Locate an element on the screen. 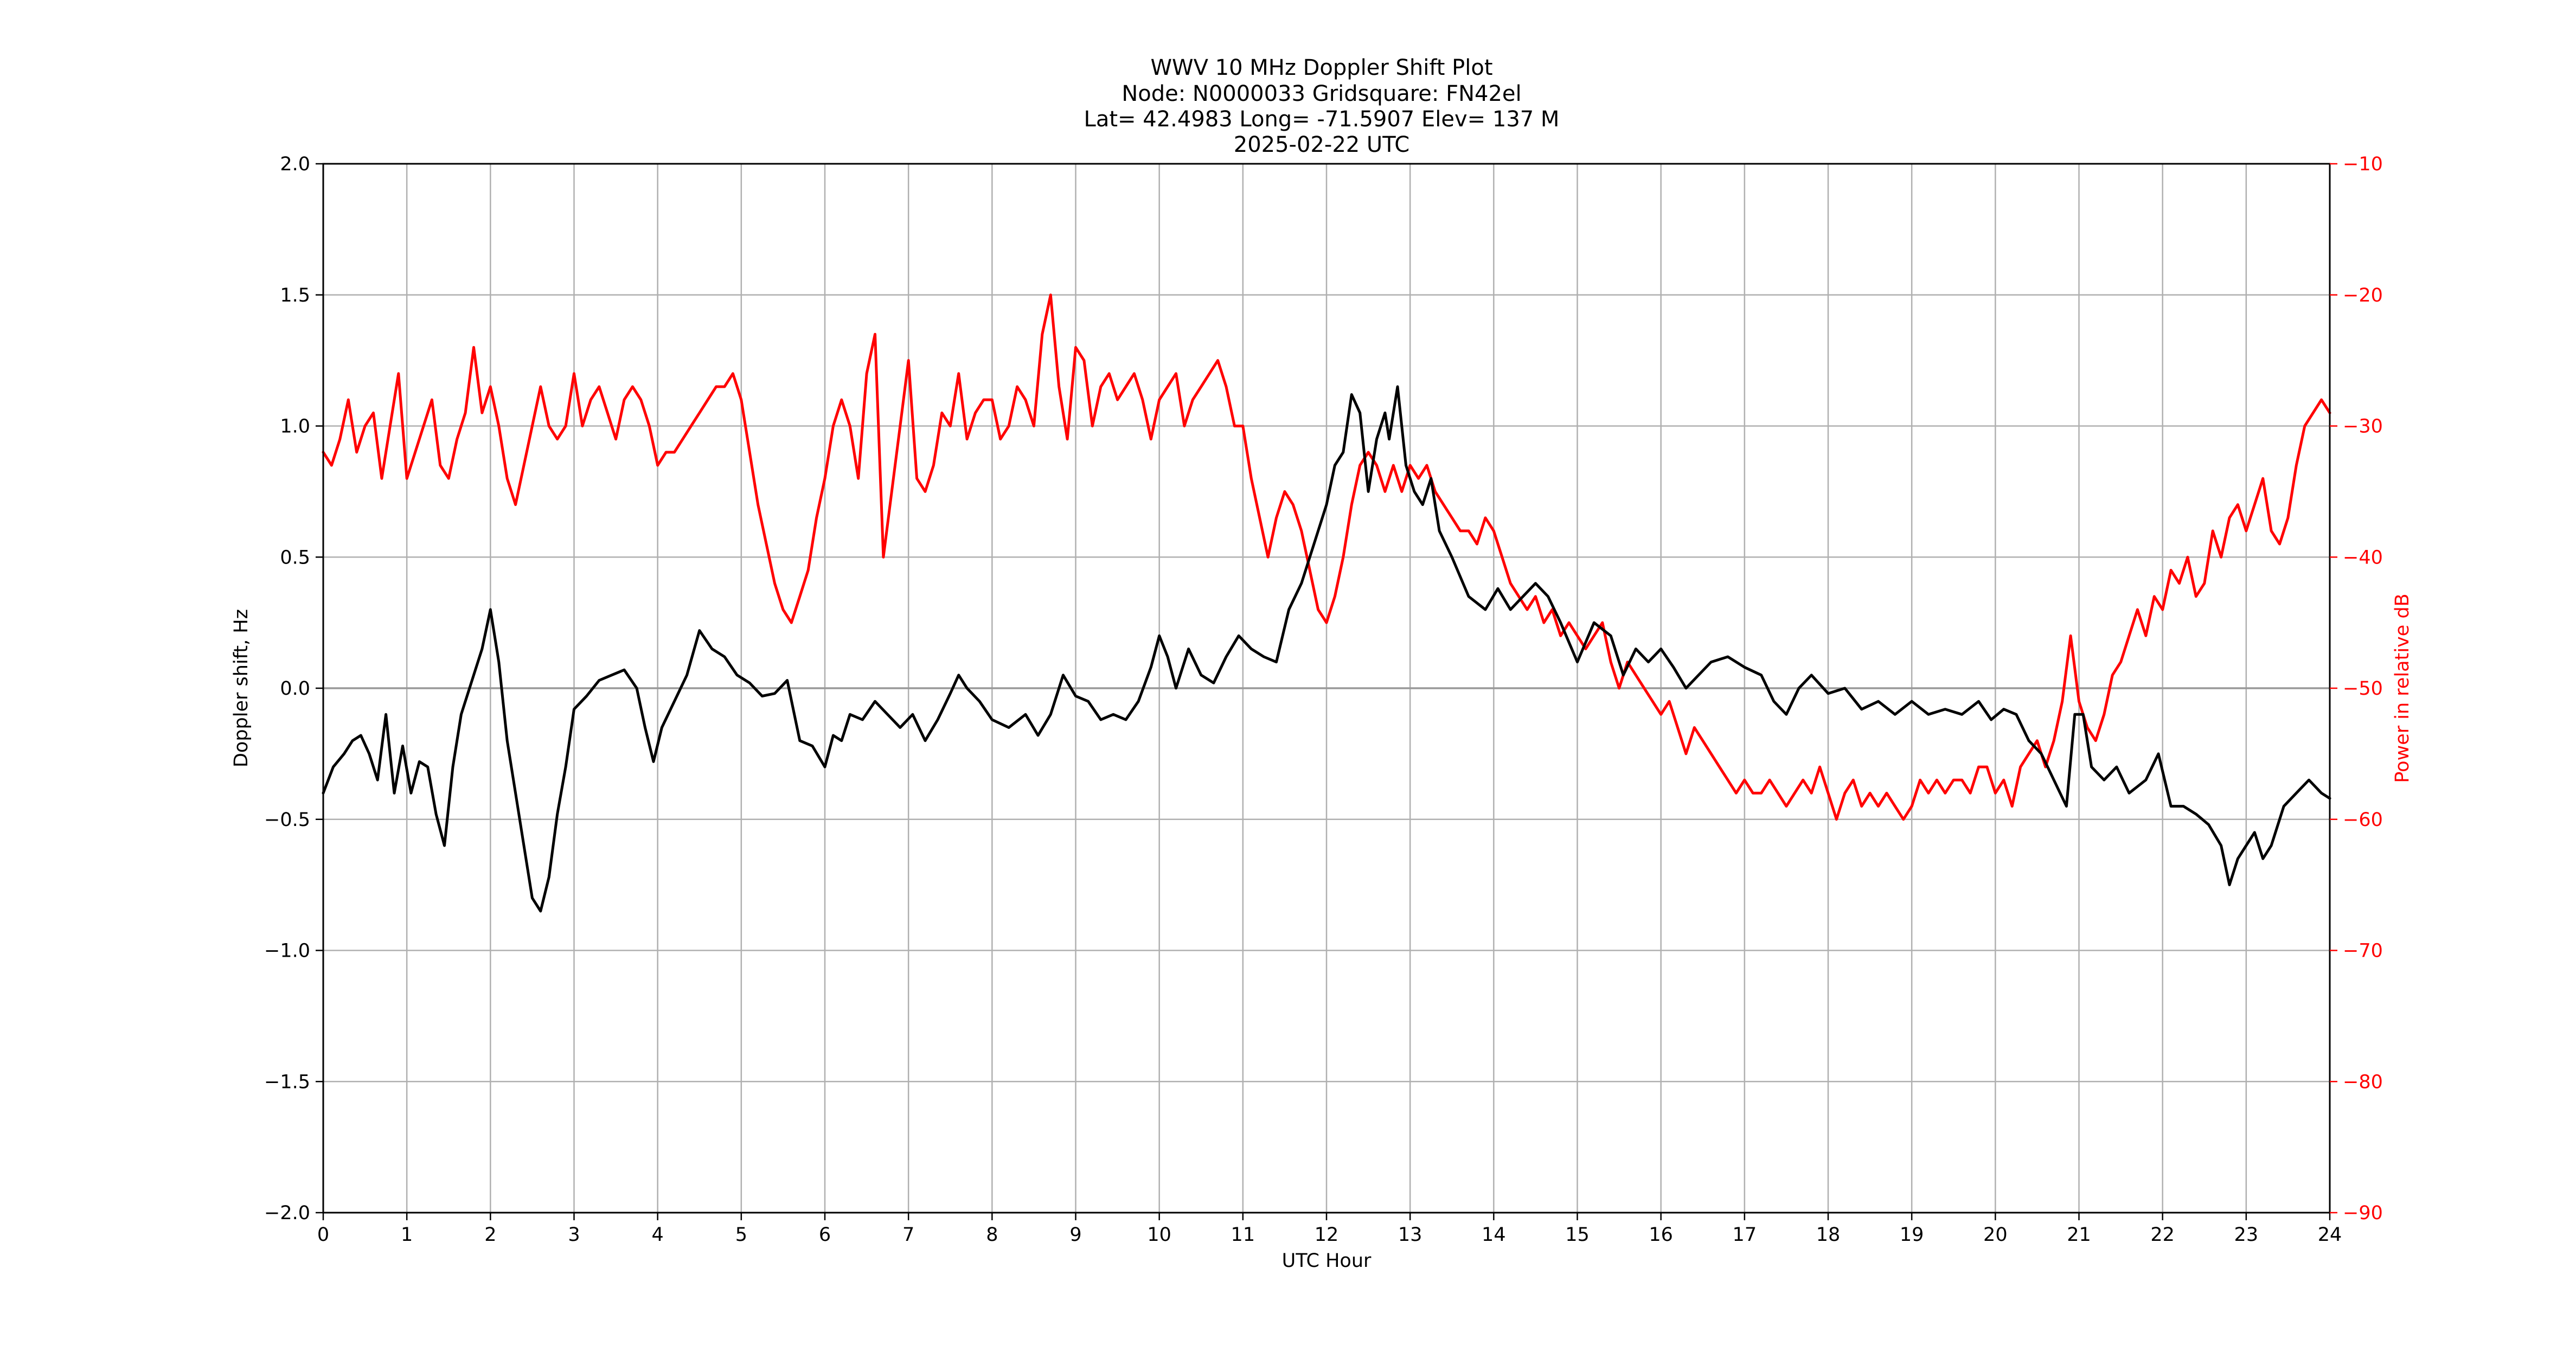 The width and height of the screenshot is (2576, 1358). x-axis-label: UTC Hour is located at coordinates (1327, 1261).